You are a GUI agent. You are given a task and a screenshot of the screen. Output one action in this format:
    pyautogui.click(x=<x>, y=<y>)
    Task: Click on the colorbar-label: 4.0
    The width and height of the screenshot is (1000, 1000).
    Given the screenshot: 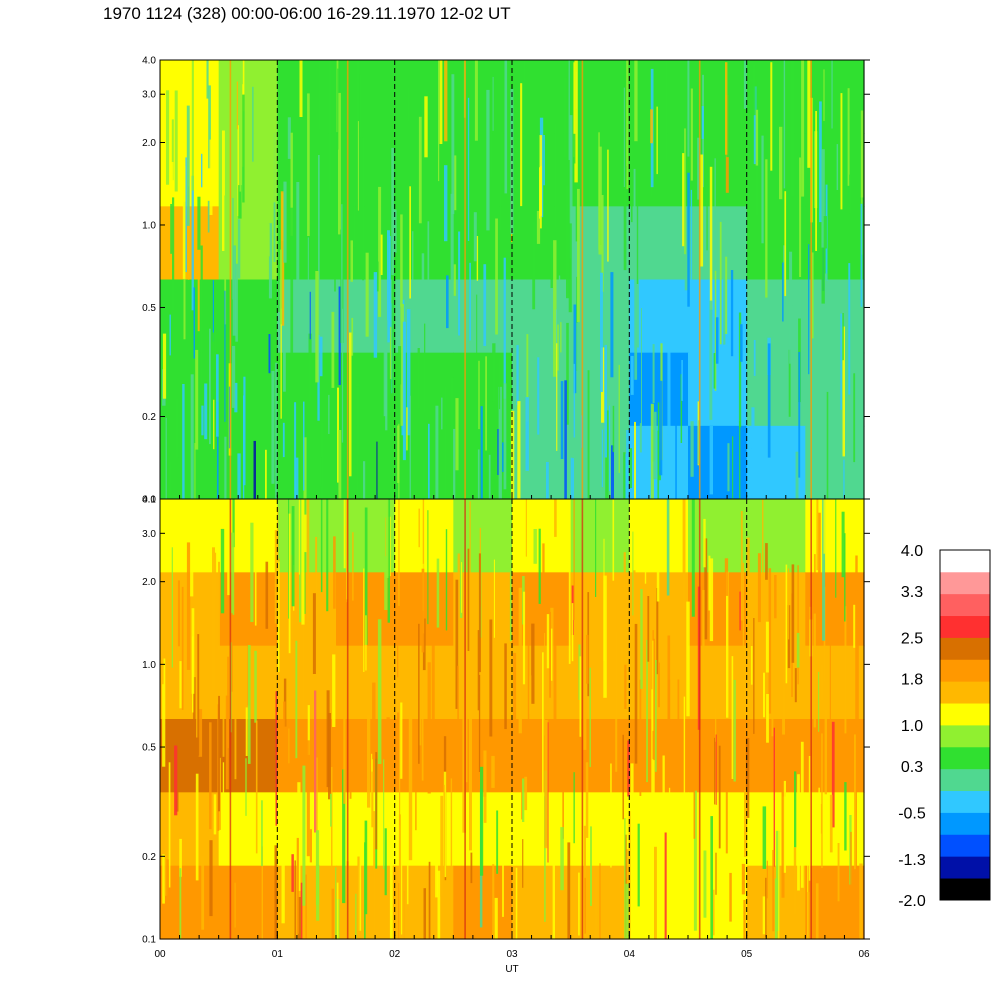 What is the action you would take?
    pyautogui.click(x=912, y=551)
    